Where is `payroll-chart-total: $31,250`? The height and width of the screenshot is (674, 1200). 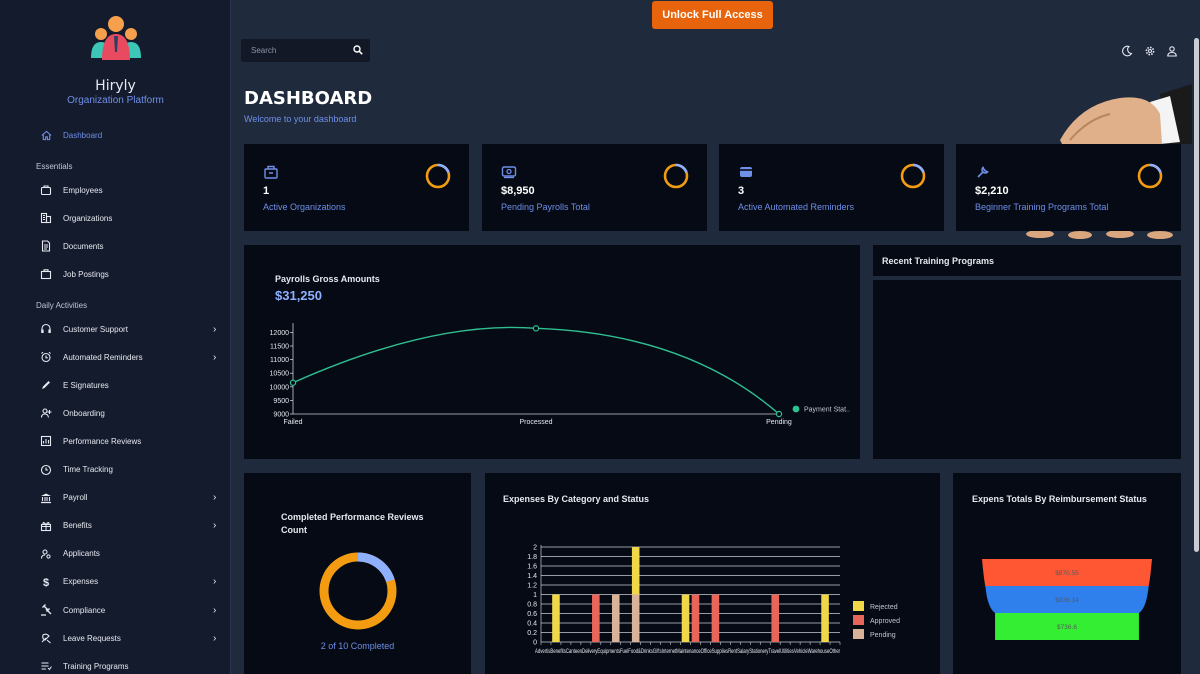
payroll-chart-total: $31,250 is located at coordinates (298, 295).